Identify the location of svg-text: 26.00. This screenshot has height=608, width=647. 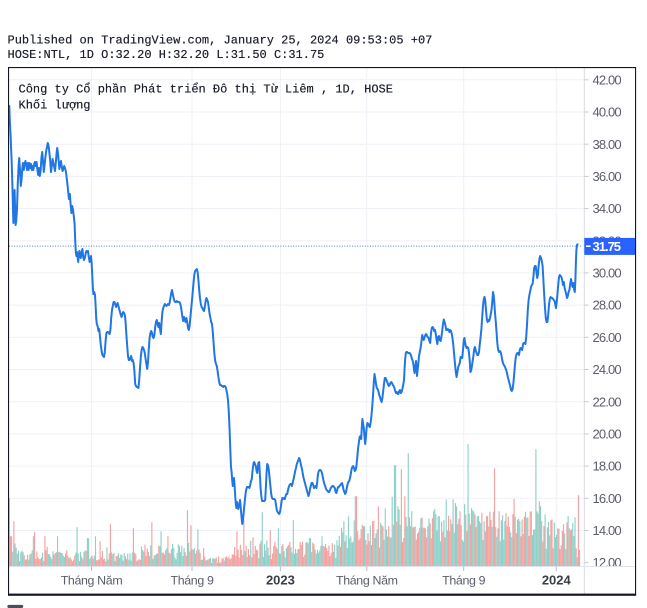
(607, 337).